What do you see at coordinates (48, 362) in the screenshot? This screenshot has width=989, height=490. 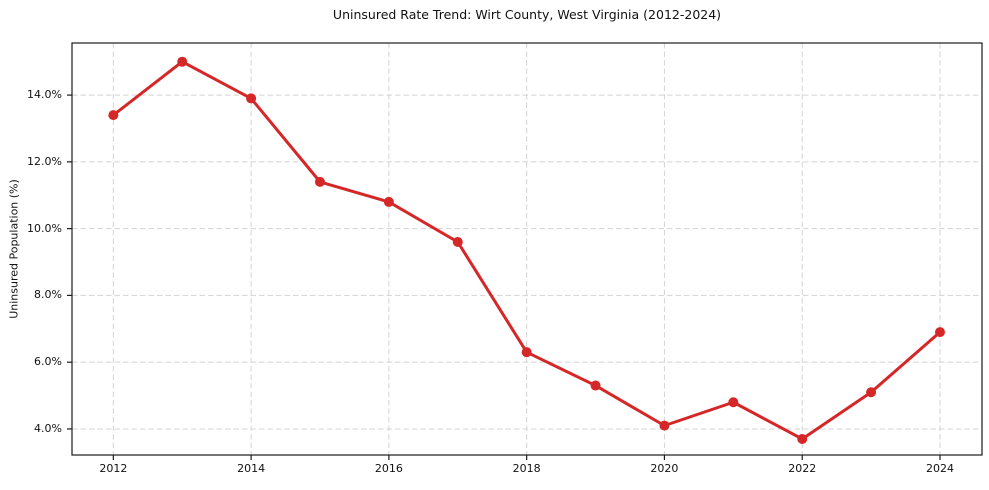 I see `y-tick-label: 6.0%` at bounding box center [48, 362].